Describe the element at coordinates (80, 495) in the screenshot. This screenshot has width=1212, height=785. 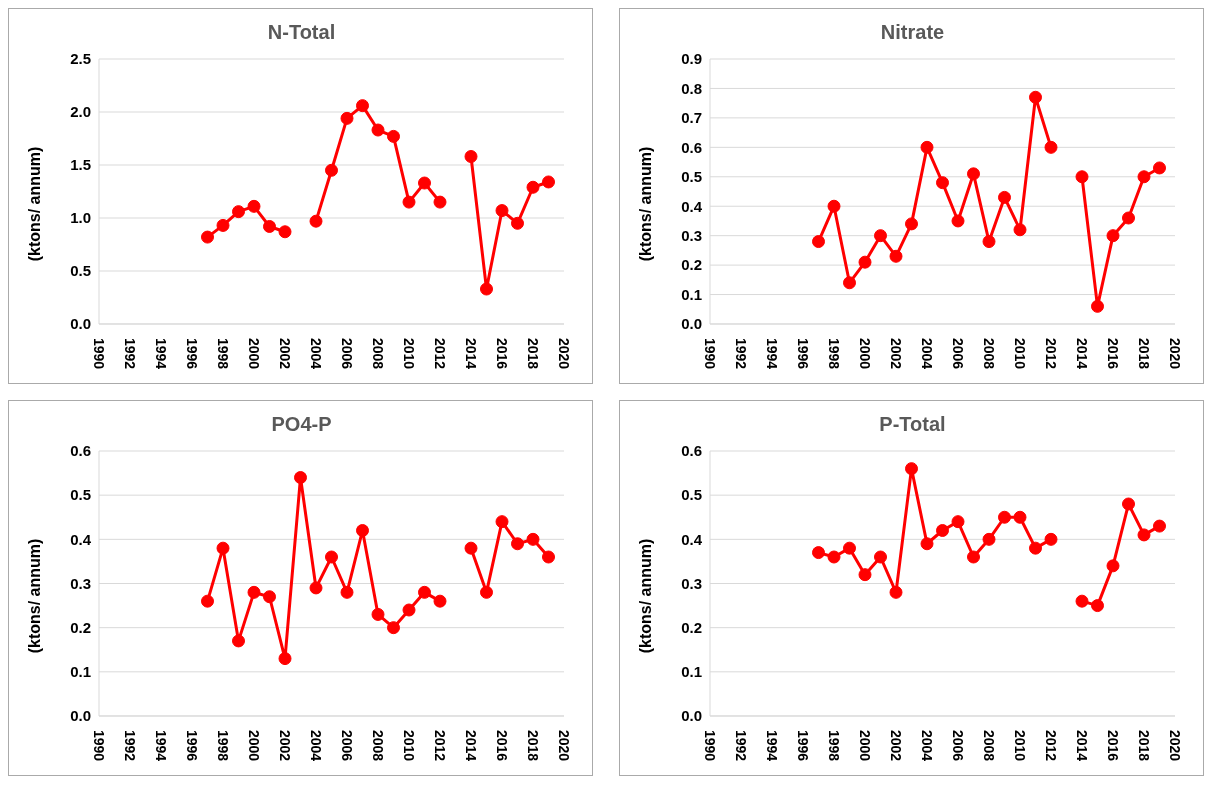
I see `y-tick-label: 0.5` at that location.